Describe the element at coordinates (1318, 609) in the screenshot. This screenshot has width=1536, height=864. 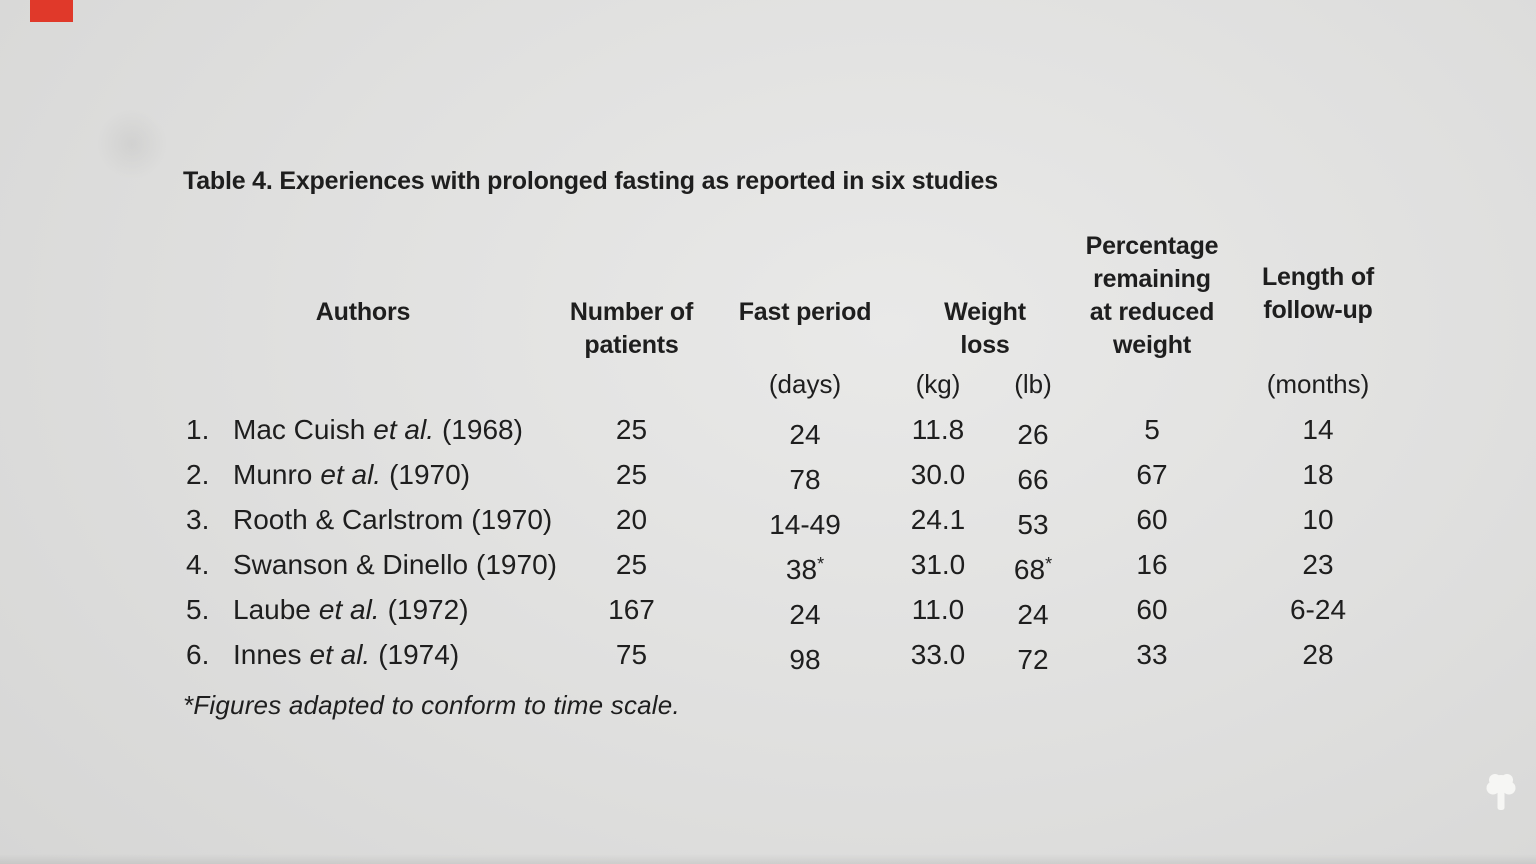
I see `cell-follow-up: 6-24` at that location.